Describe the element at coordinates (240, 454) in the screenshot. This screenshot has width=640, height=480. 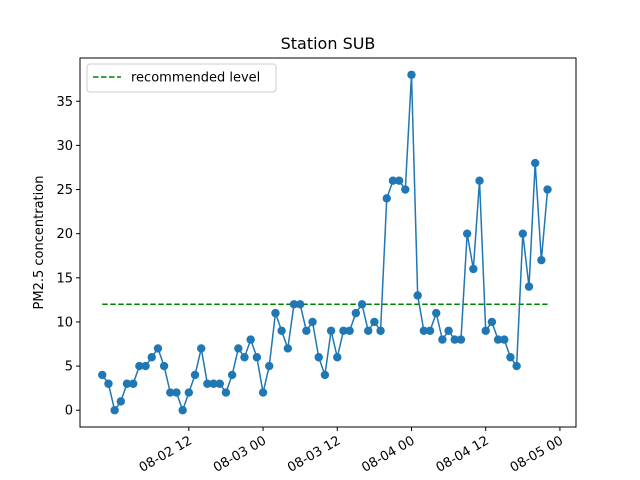
I see `x-tick-label: 08-03 00` at that location.